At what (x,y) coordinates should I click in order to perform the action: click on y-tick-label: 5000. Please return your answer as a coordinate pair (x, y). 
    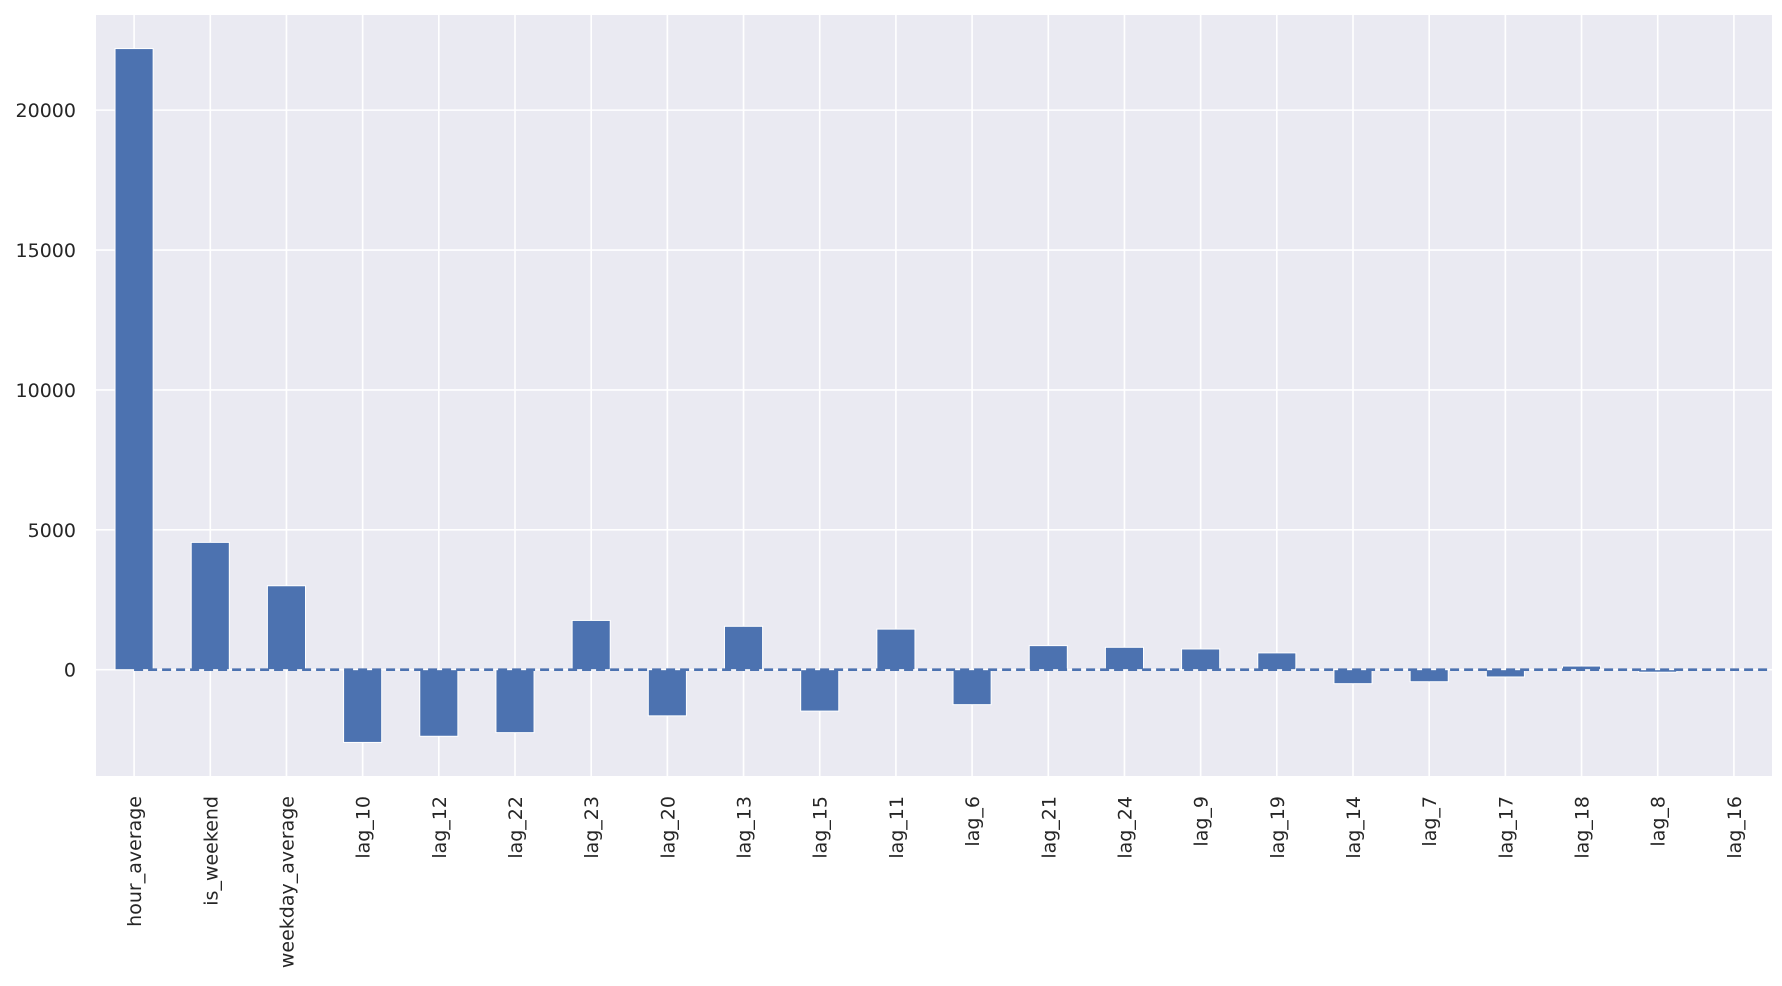
    Looking at the image, I should click on (52, 531).